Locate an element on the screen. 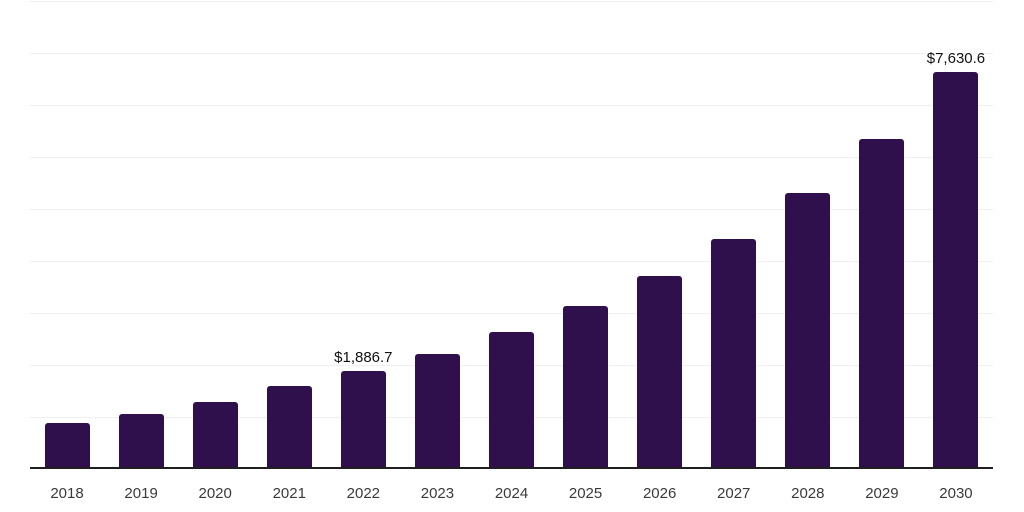  x-tick-label-2028: 2028 is located at coordinates (808, 493).